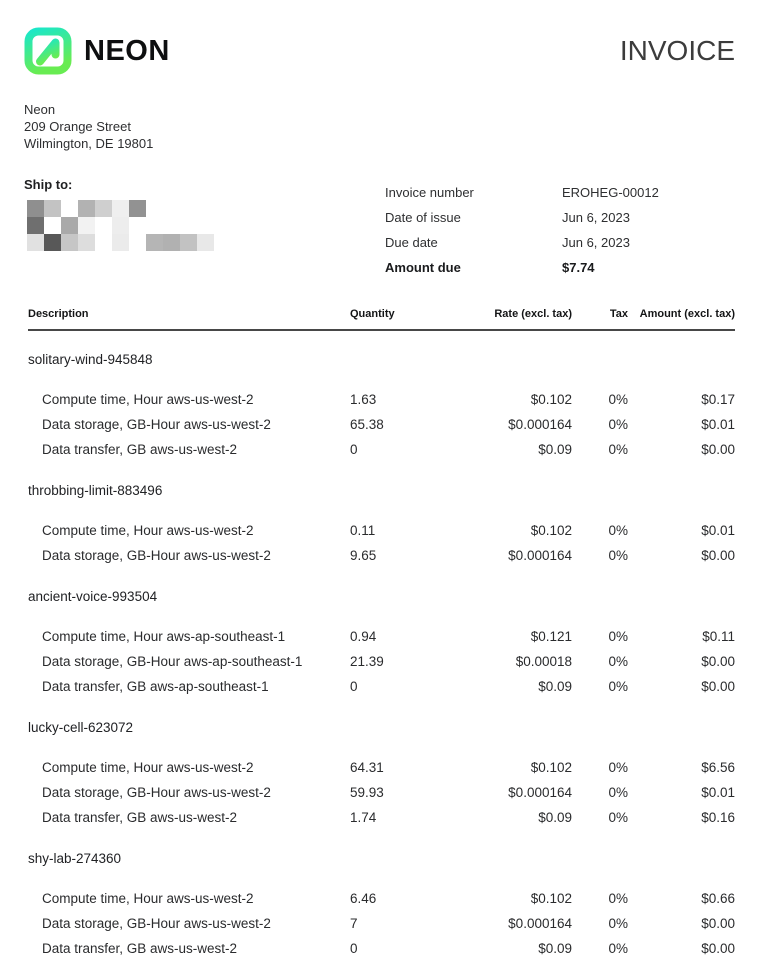 This screenshot has height=961, width=764. What do you see at coordinates (354, 923) in the screenshot?
I see `line-item-quantity: 7` at bounding box center [354, 923].